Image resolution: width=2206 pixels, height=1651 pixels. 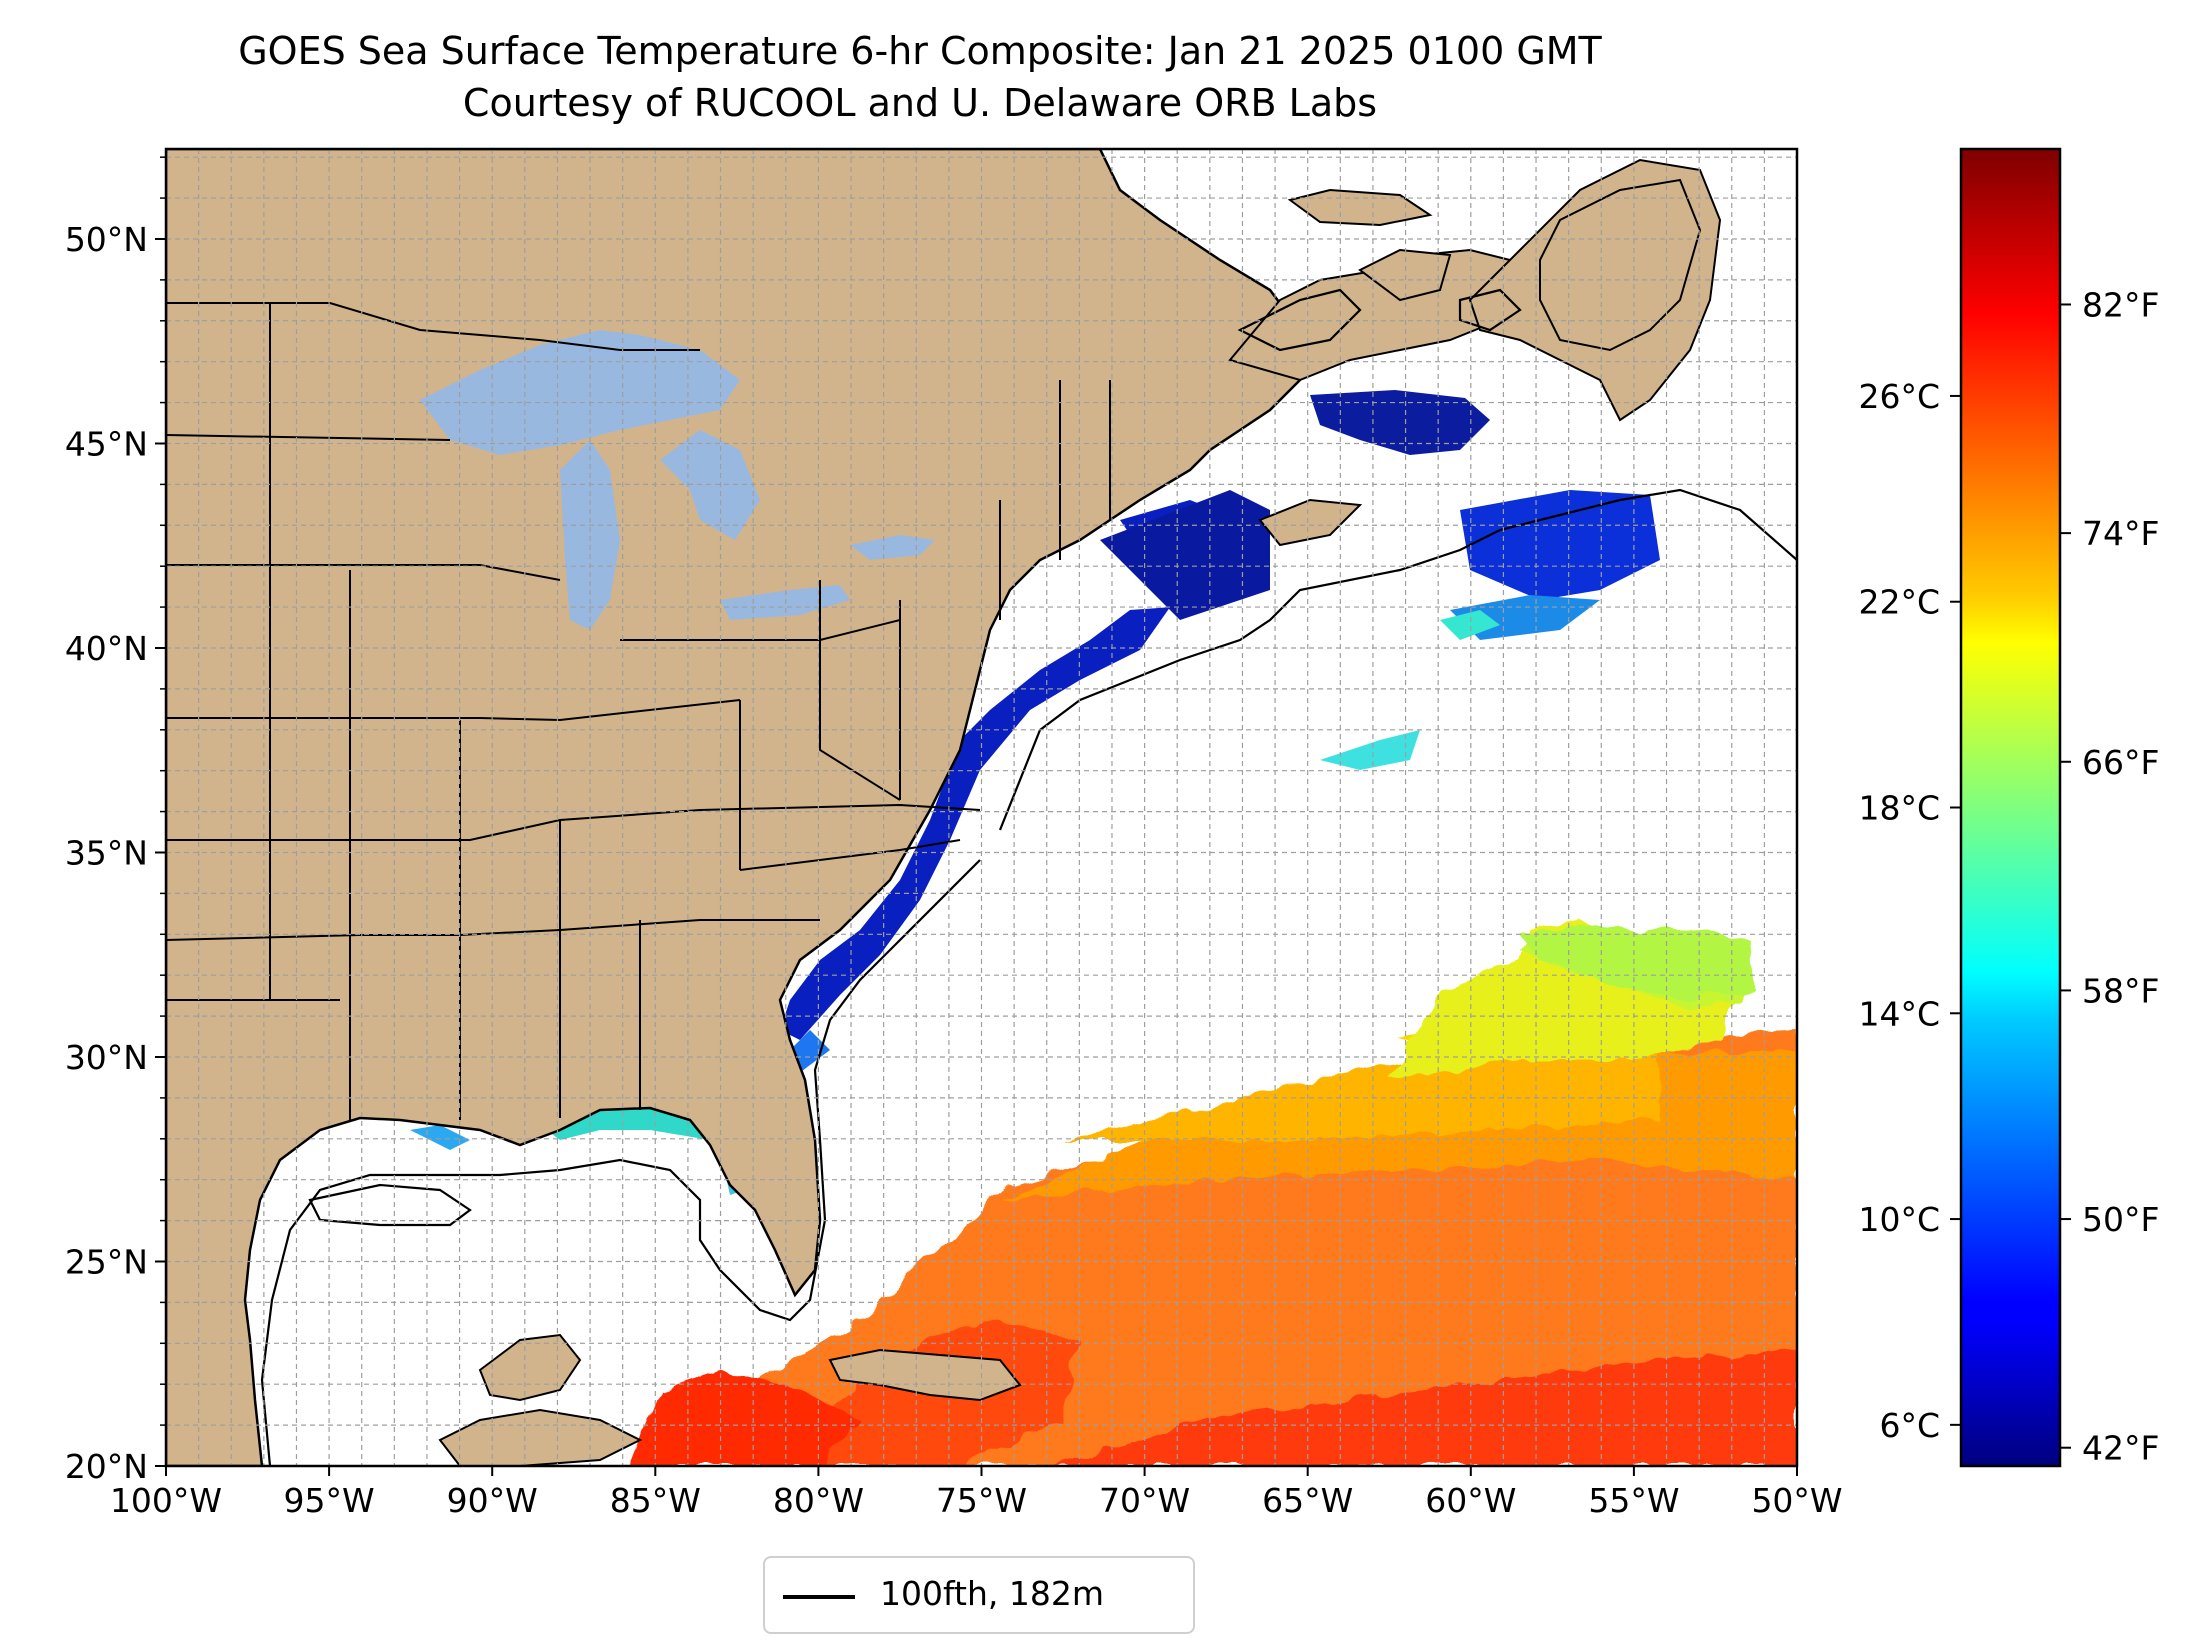 I want to click on colorbar, so click(x=2010, y=807).